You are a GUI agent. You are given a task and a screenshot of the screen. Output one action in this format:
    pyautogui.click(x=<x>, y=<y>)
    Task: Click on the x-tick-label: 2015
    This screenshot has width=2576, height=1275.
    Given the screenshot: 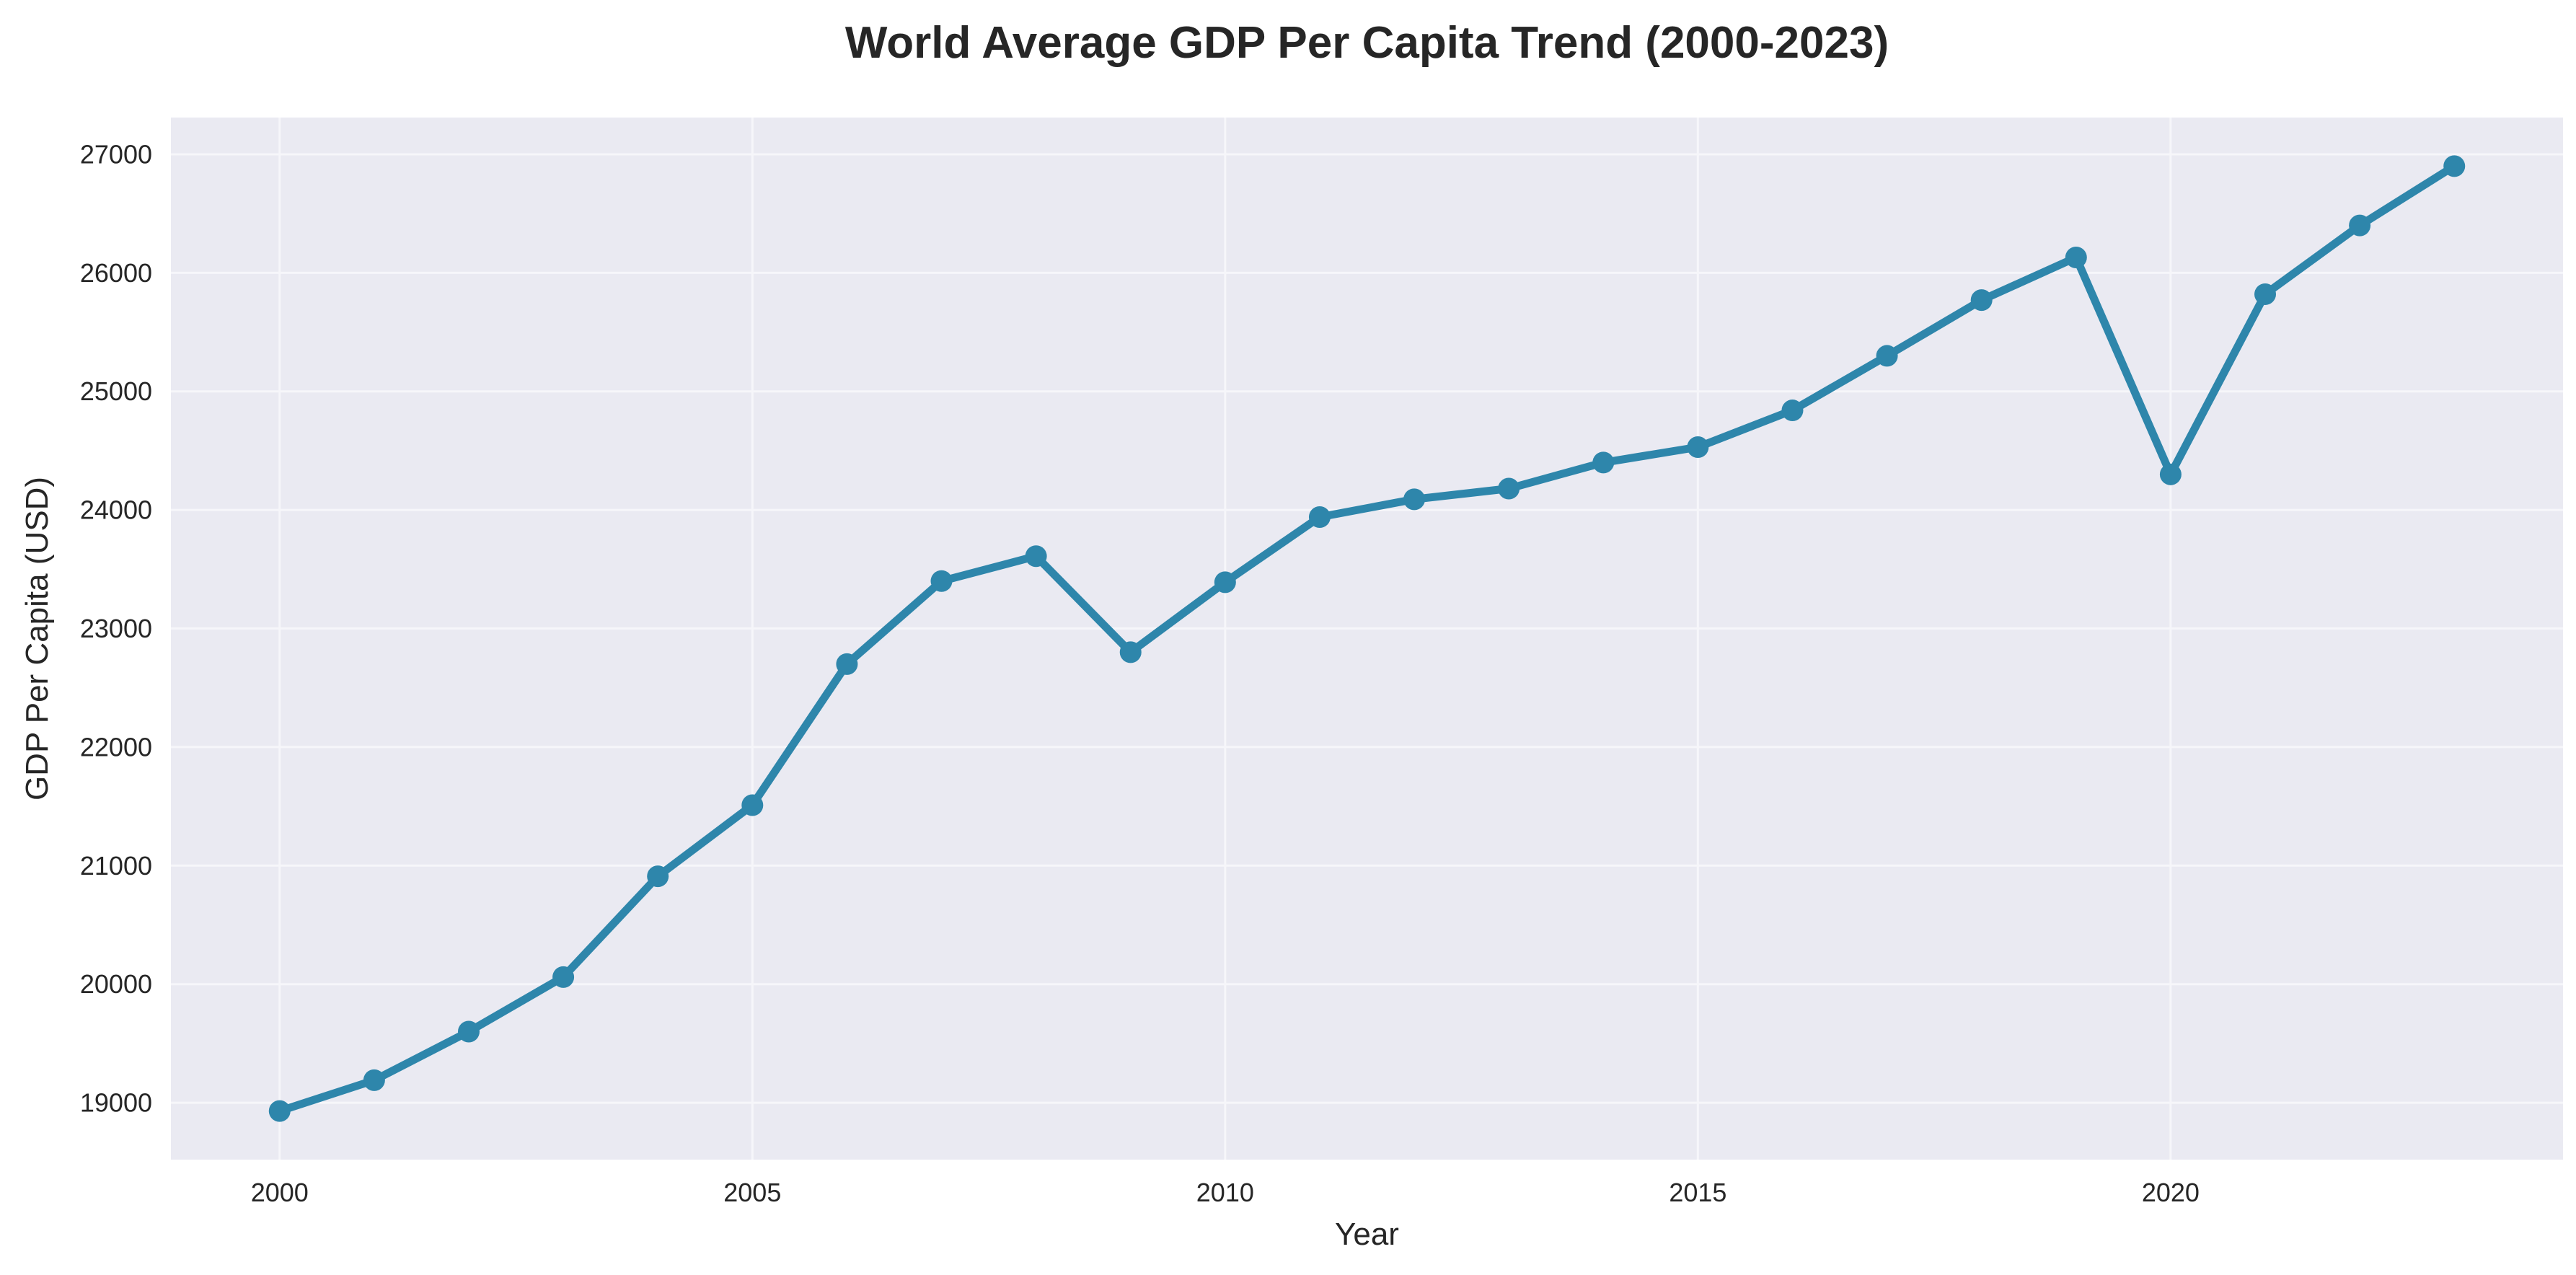 What is the action you would take?
    pyautogui.click(x=1697, y=1192)
    